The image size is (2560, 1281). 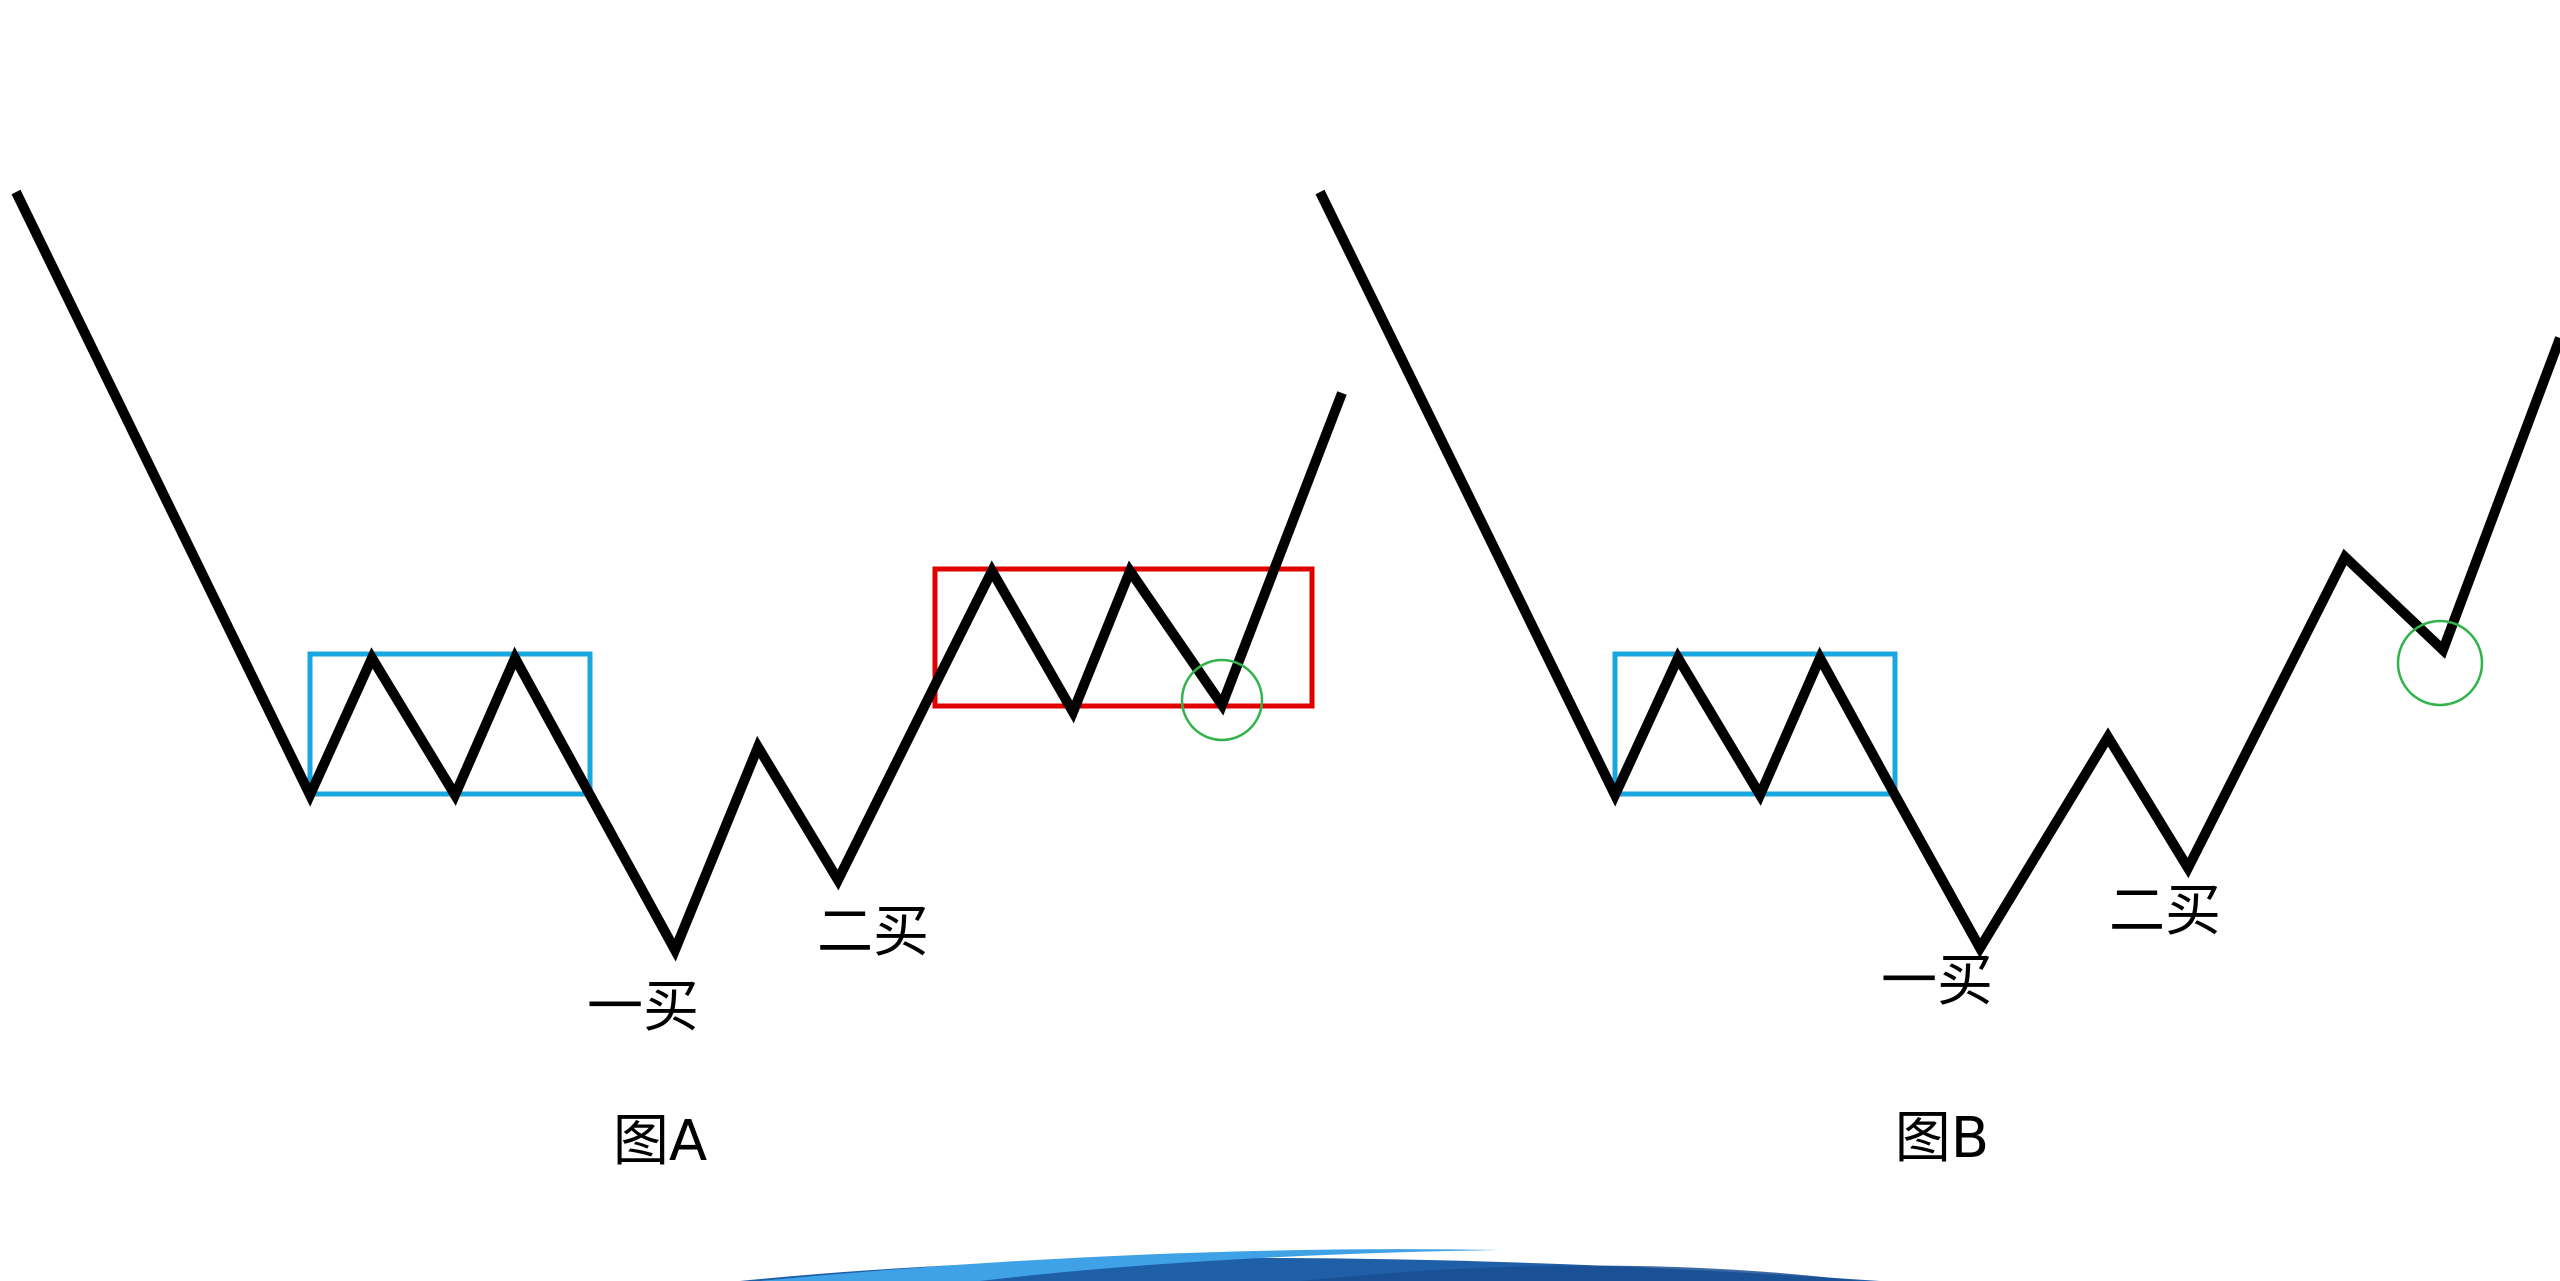 I want to click on diagram-b-highlight-circle, so click(x=2440, y=663).